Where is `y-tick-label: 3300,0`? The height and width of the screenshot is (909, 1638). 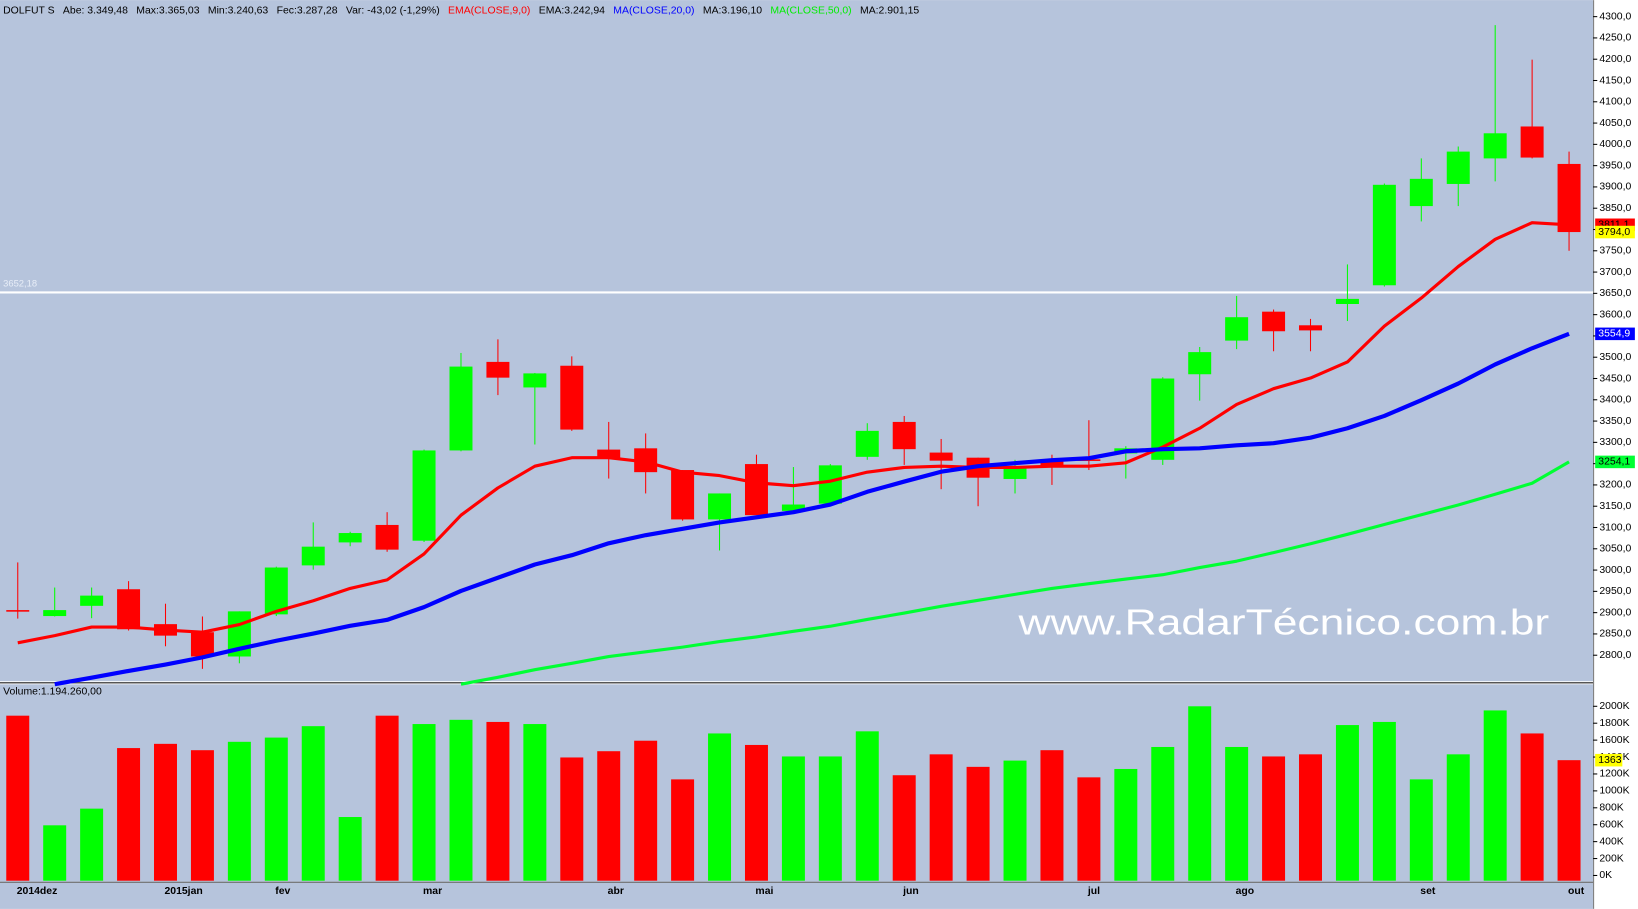
y-tick-label: 3300,0 is located at coordinates (1615, 442).